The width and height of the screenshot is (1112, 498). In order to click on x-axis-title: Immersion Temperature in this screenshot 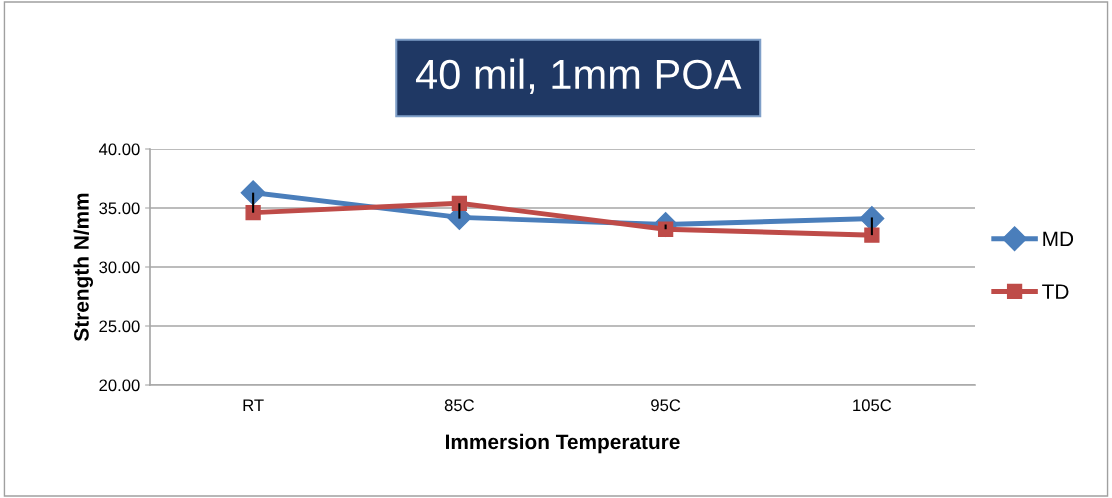, I will do `click(562, 443)`.